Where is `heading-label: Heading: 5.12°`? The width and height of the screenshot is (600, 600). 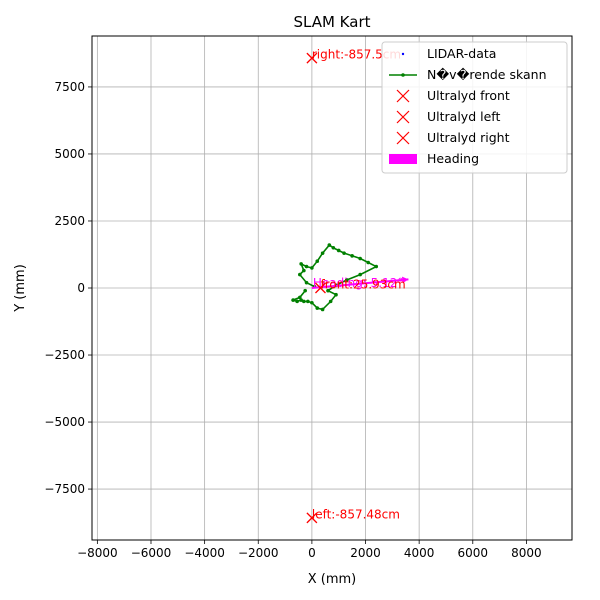 heading-label: Heading: 5.12° is located at coordinates (358, 283).